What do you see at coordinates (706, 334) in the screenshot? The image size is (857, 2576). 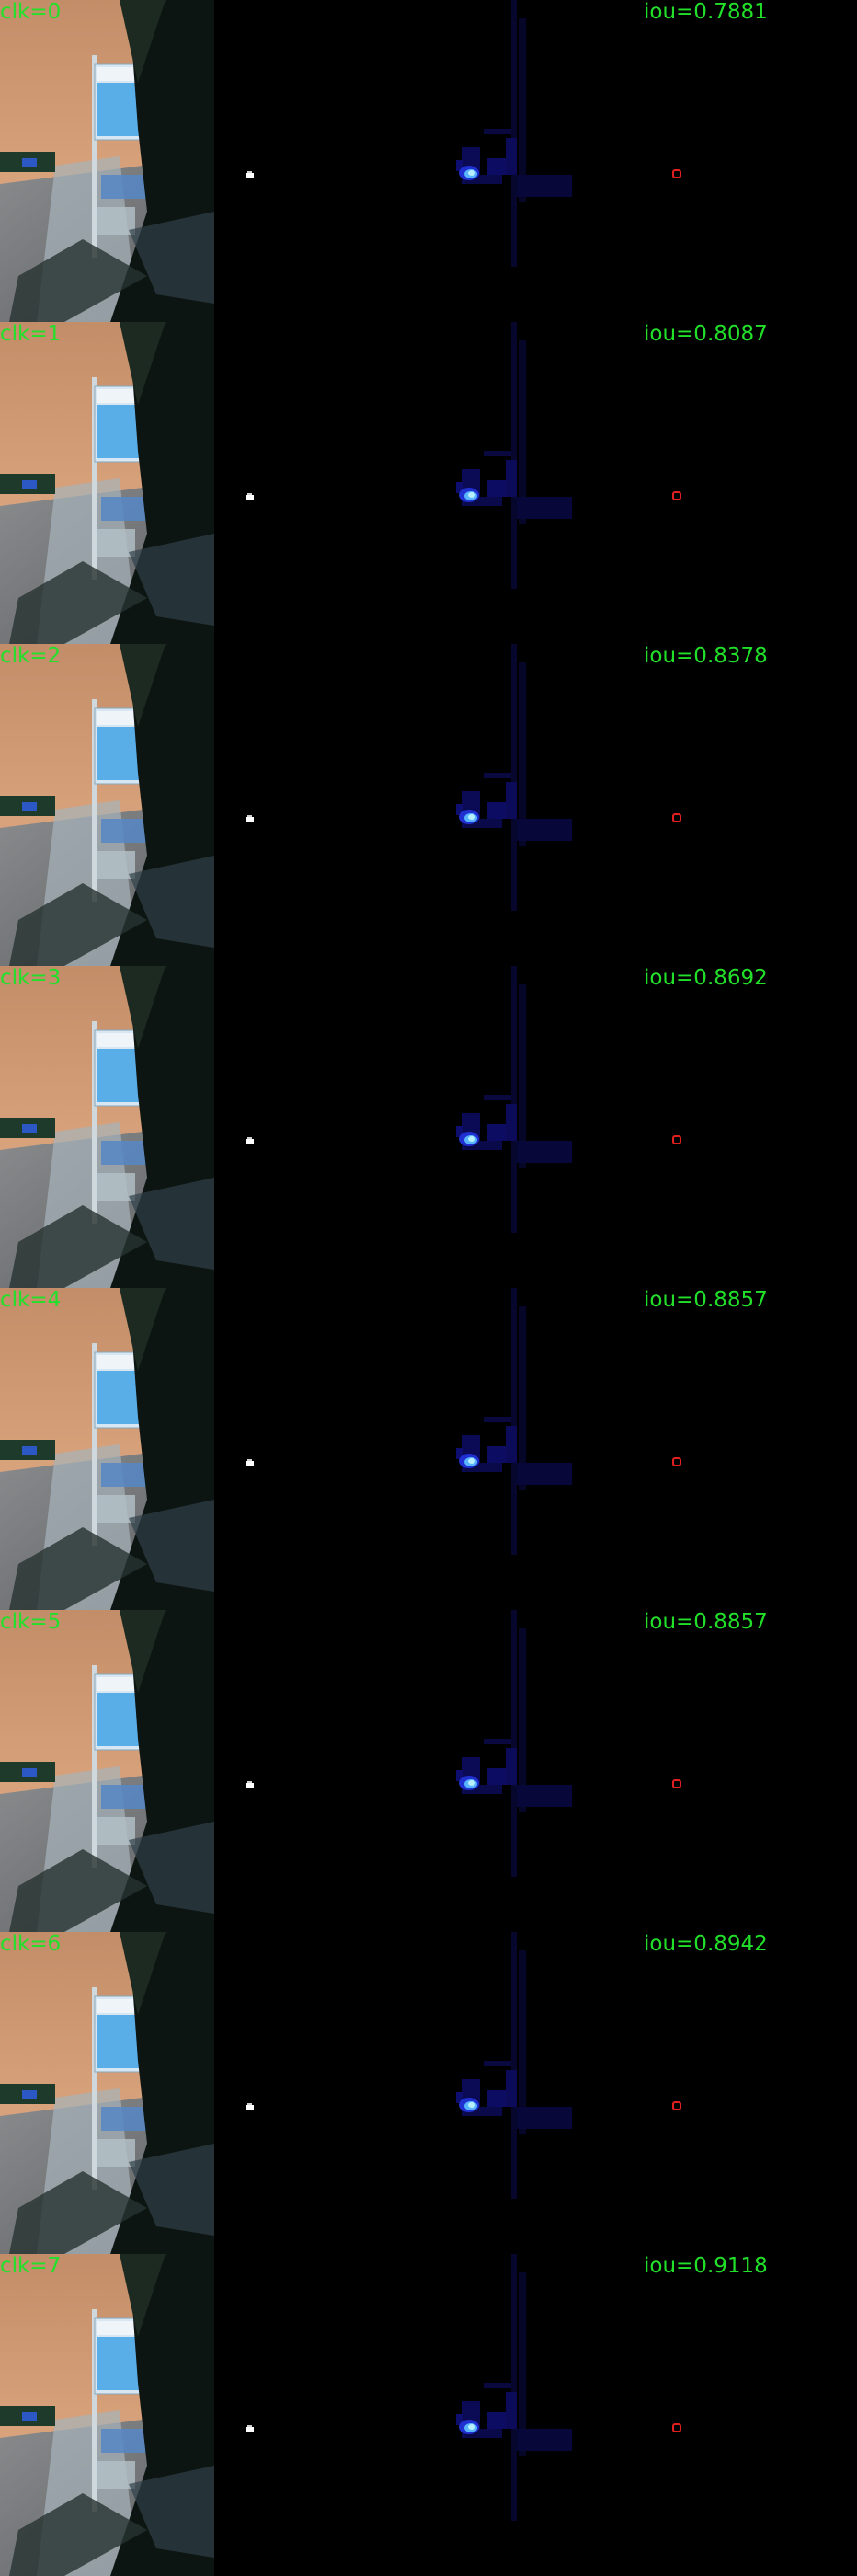 I see `iou-score-label: iou=0.8087` at bounding box center [706, 334].